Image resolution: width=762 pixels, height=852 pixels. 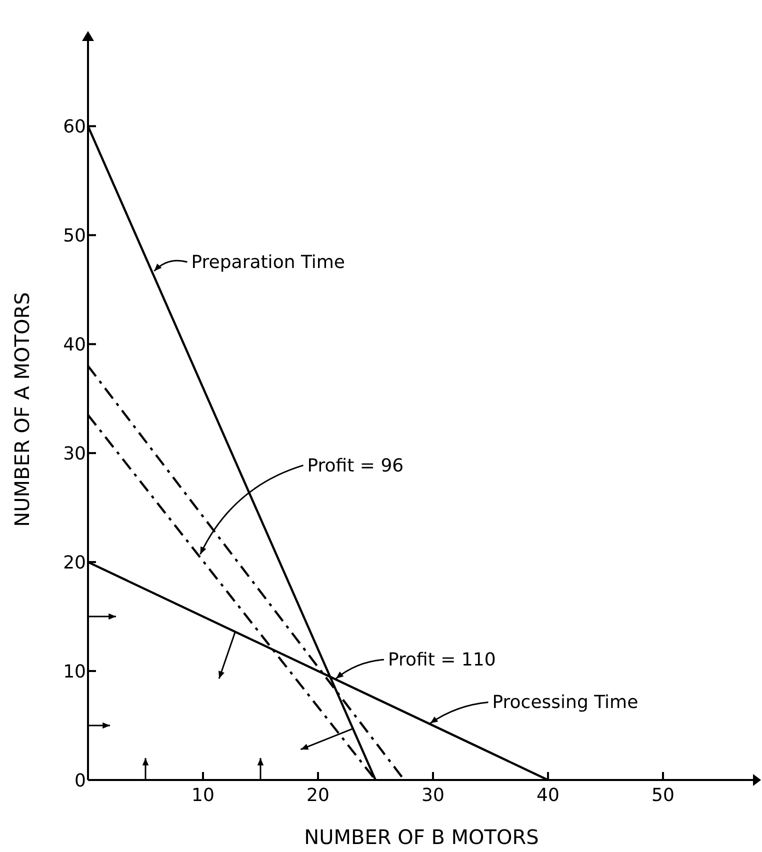 I want to click on x-axis-title: NUMBER OF B MOTORS, so click(x=421, y=837).